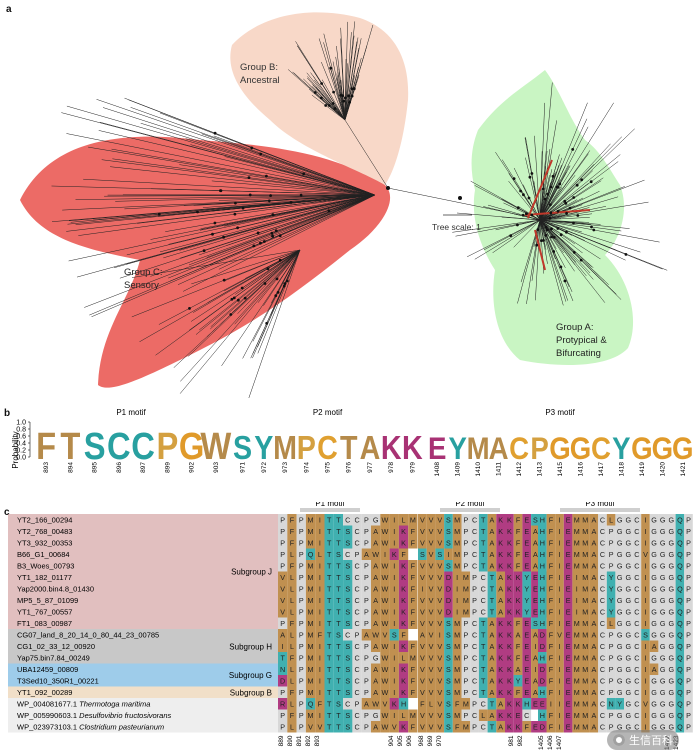  I want to click on alignment-row-label: CG07_land_8_20_14_0_80_44_23_00785, so click(88, 635).